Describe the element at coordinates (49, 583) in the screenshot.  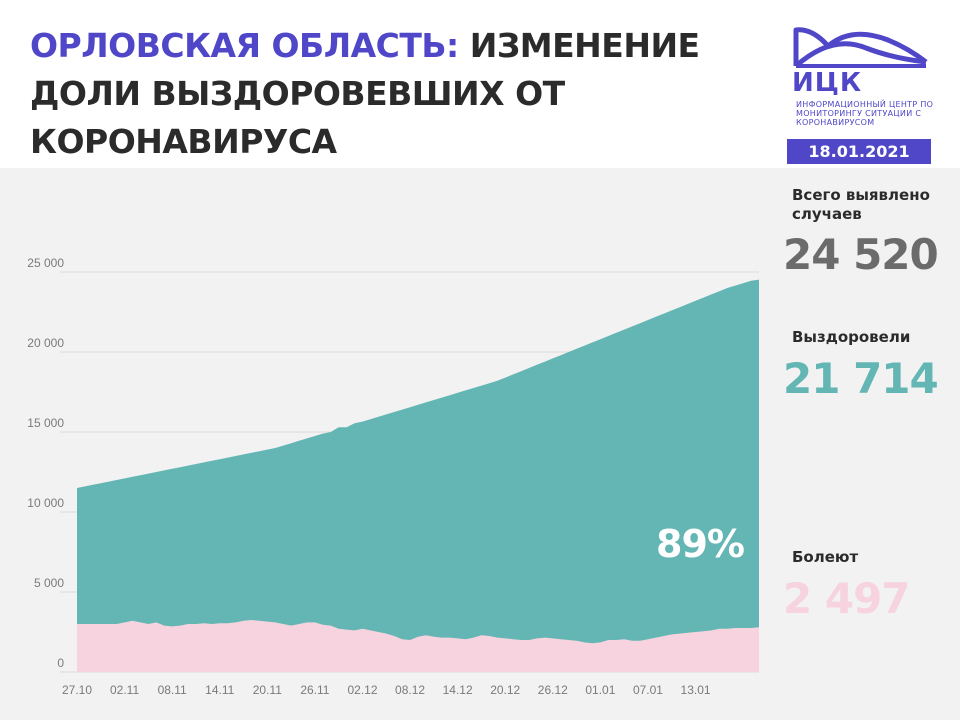
I see `y-tick-label: 5 000` at that location.